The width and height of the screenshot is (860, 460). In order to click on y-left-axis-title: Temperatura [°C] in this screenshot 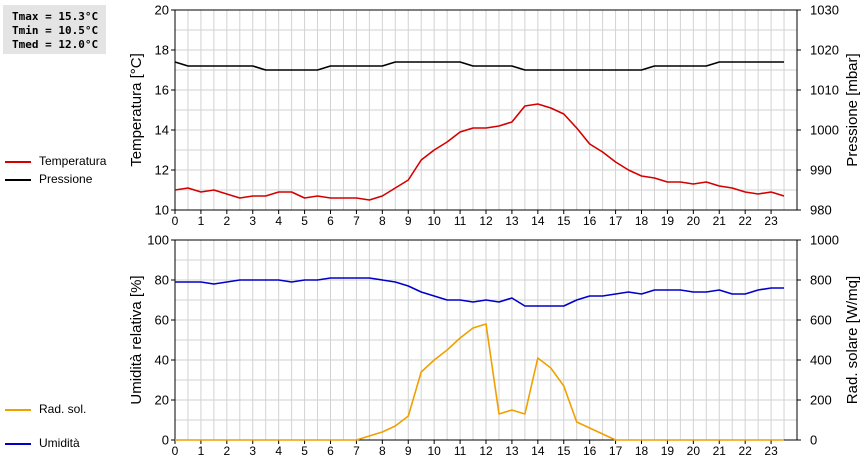, I will do `click(136, 110)`.